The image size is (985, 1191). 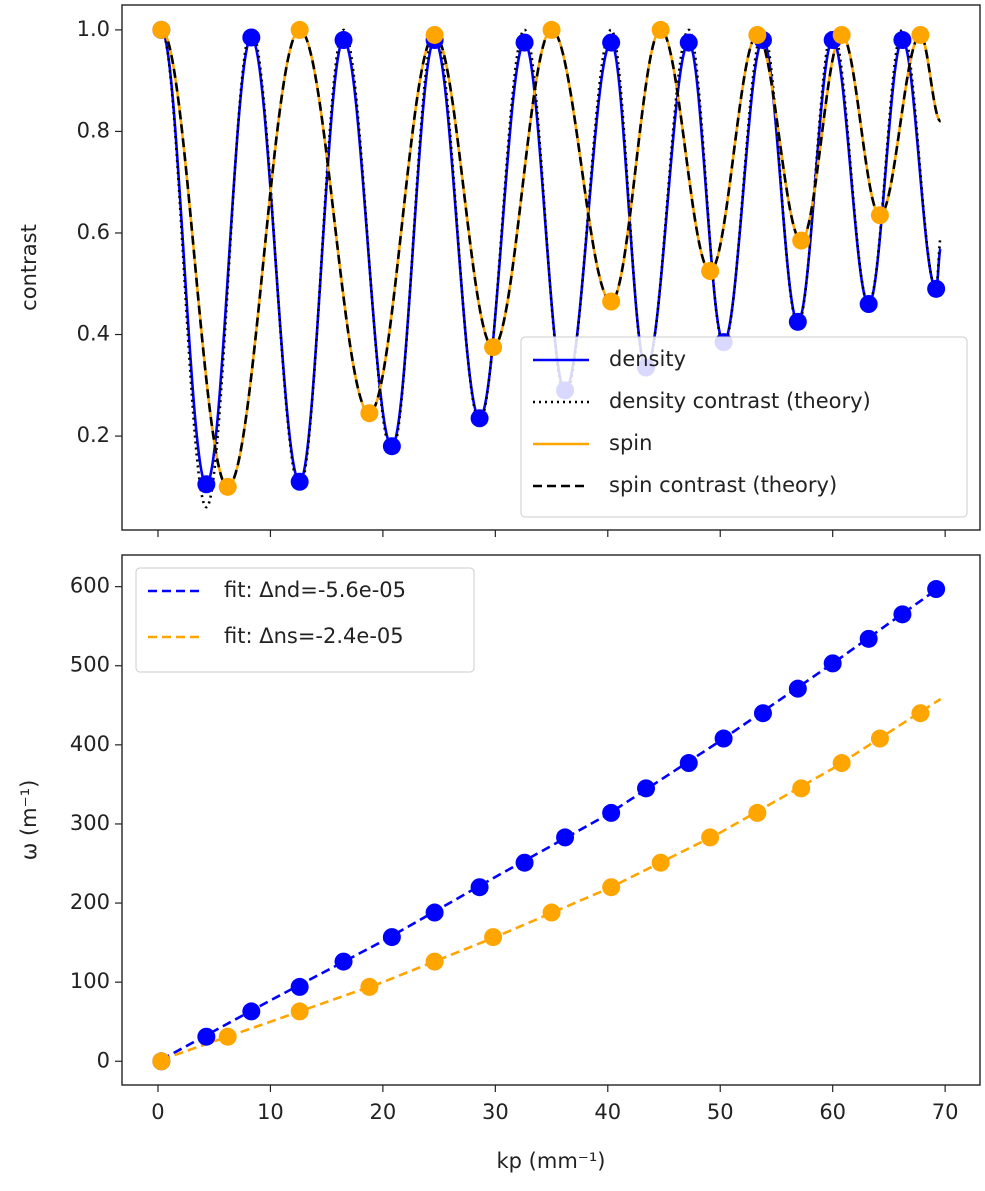 I want to click on y-tick-label: 600, so click(x=90, y=586).